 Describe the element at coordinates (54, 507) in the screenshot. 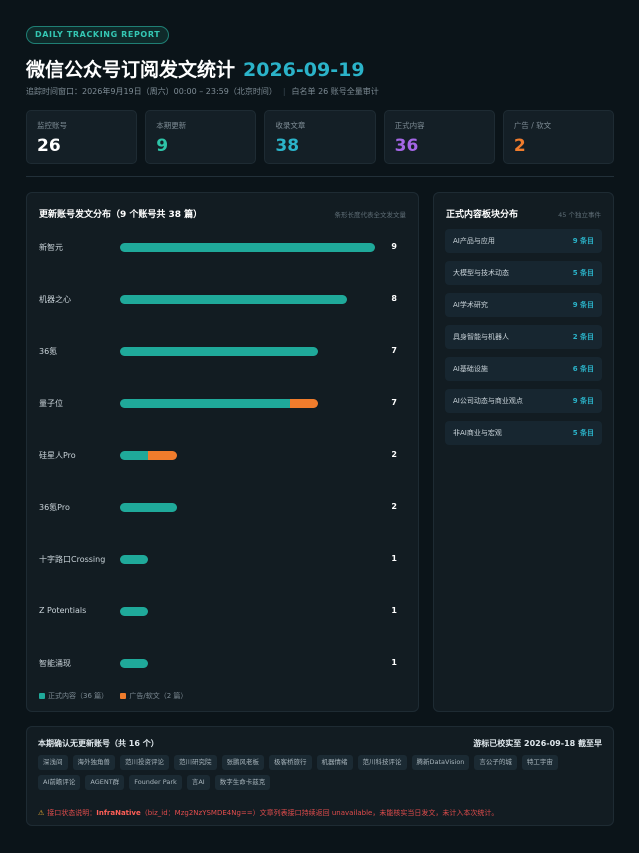

I see `bar-label: 36氪Pro` at that location.